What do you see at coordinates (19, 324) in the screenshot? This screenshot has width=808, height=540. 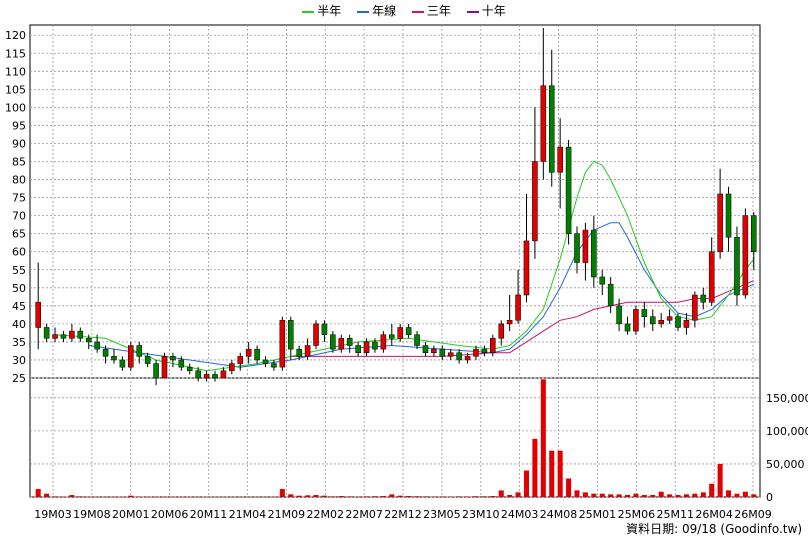 I see `price-tick-label: 40` at bounding box center [19, 324].